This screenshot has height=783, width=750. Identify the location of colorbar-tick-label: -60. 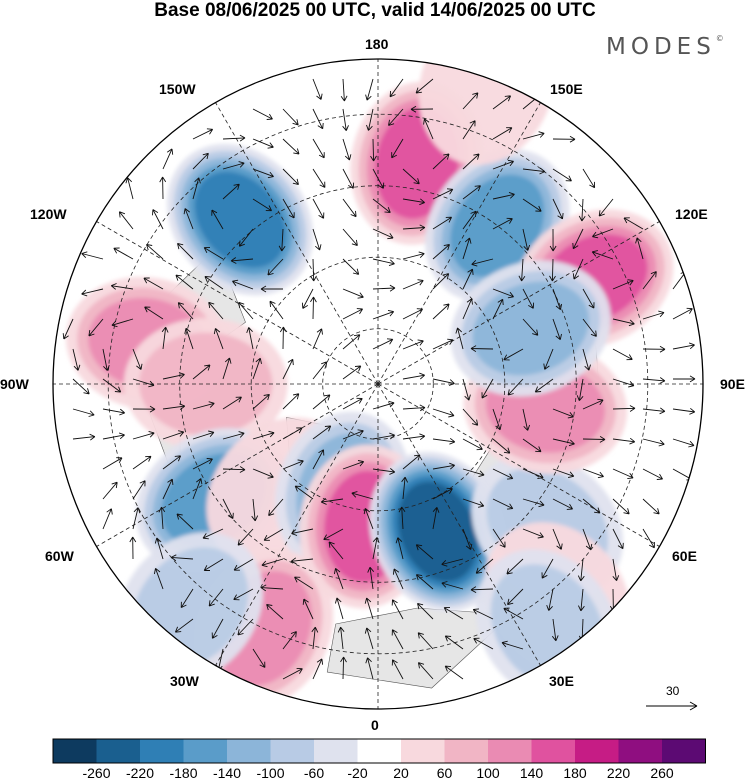
(314, 773).